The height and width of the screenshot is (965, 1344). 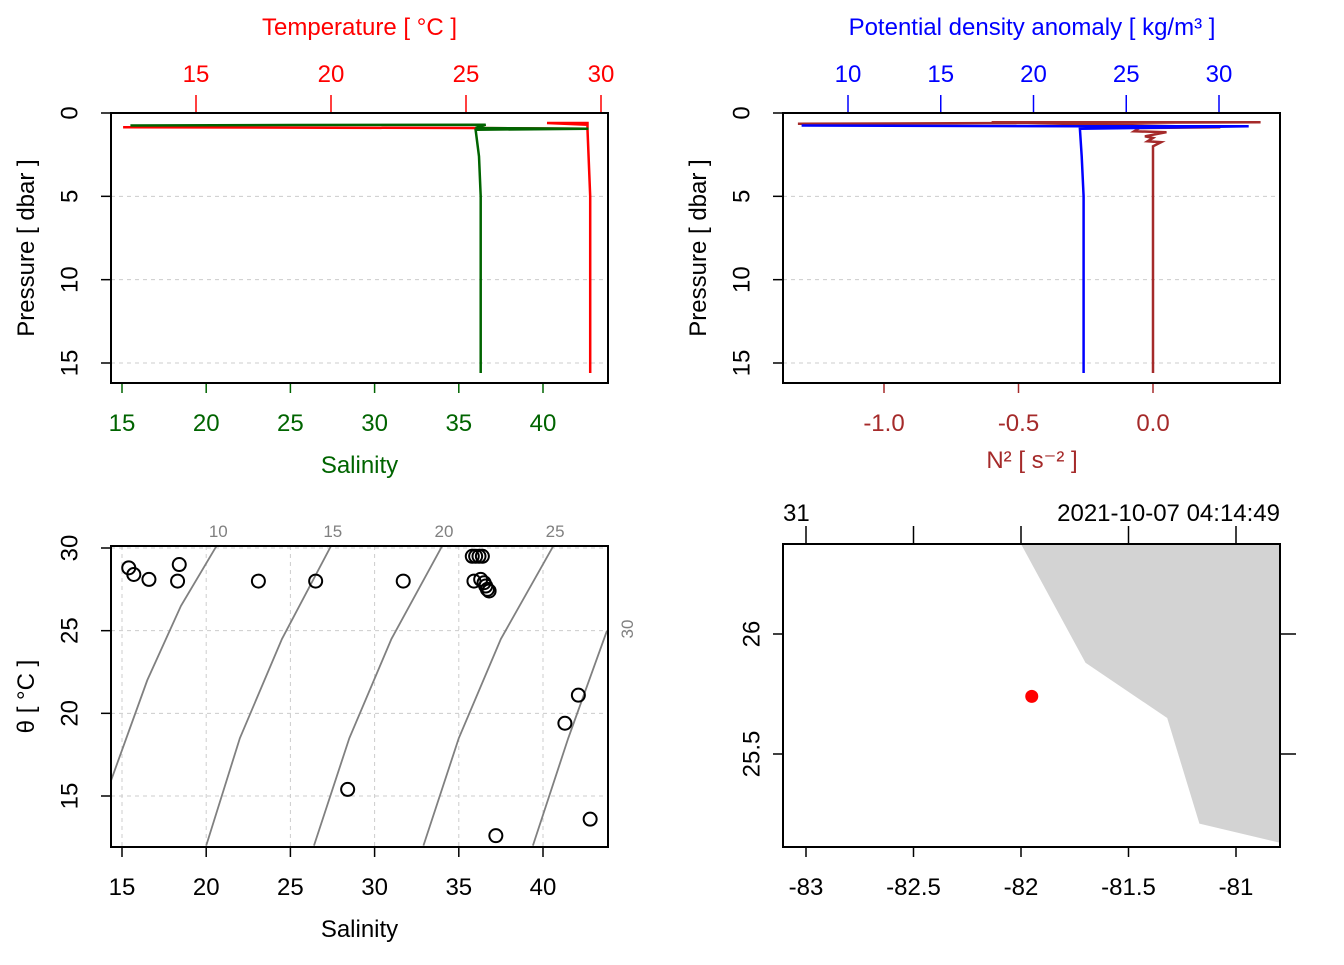 What do you see at coordinates (1168, 513) in the screenshot?
I see `station-time-label: 2021-10-07 04:14:49` at bounding box center [1168, 513].